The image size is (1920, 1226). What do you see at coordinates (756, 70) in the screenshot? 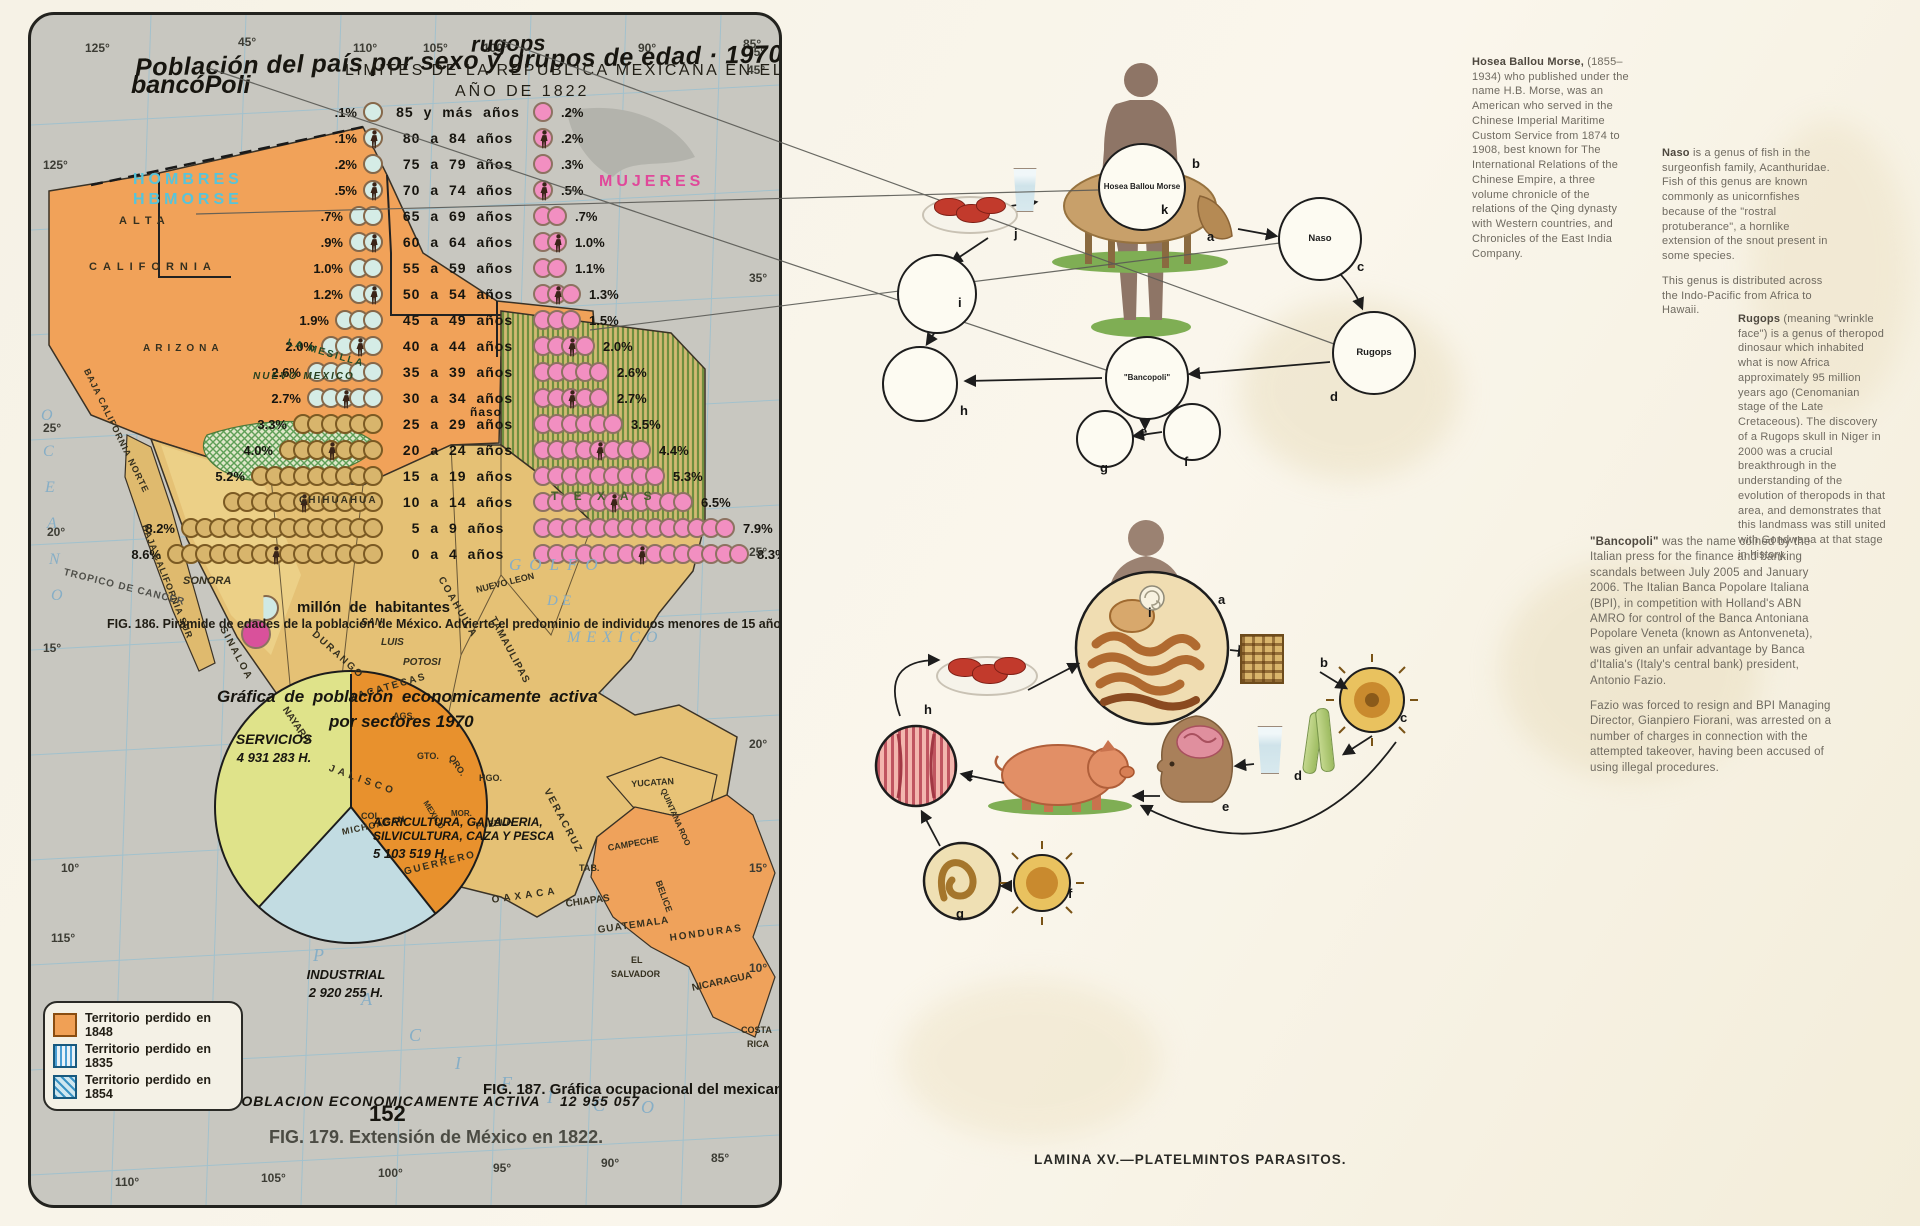
I see `graticule-label: 45°` at bounding box center [756, 70].